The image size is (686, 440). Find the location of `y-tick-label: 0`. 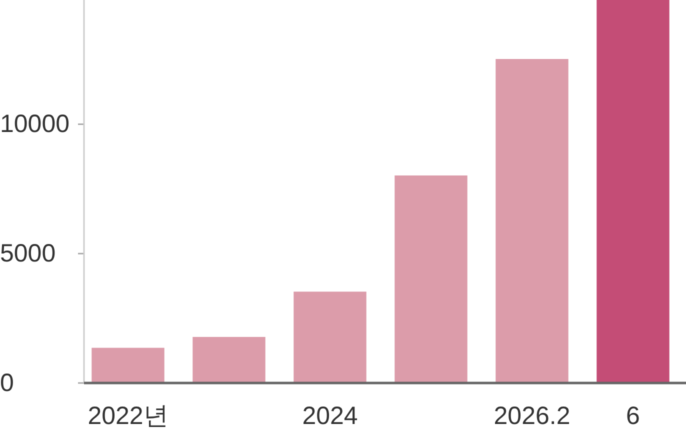

y-tick-label: 0 is located at coordinates (7, 383).